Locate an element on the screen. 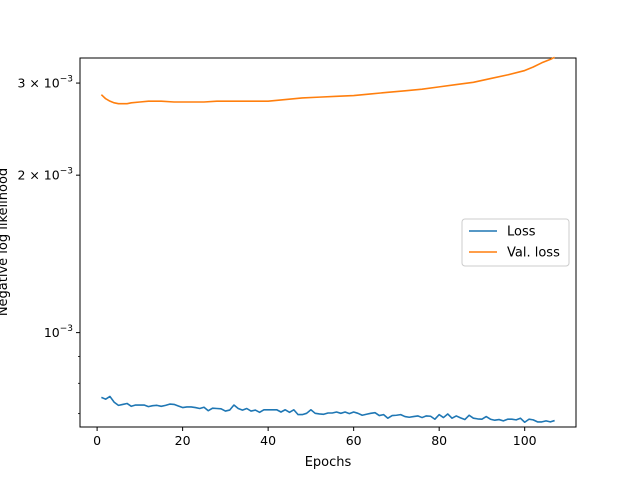 The image size is (640, 480). series-line-loss is located at coordinates (328, 409).